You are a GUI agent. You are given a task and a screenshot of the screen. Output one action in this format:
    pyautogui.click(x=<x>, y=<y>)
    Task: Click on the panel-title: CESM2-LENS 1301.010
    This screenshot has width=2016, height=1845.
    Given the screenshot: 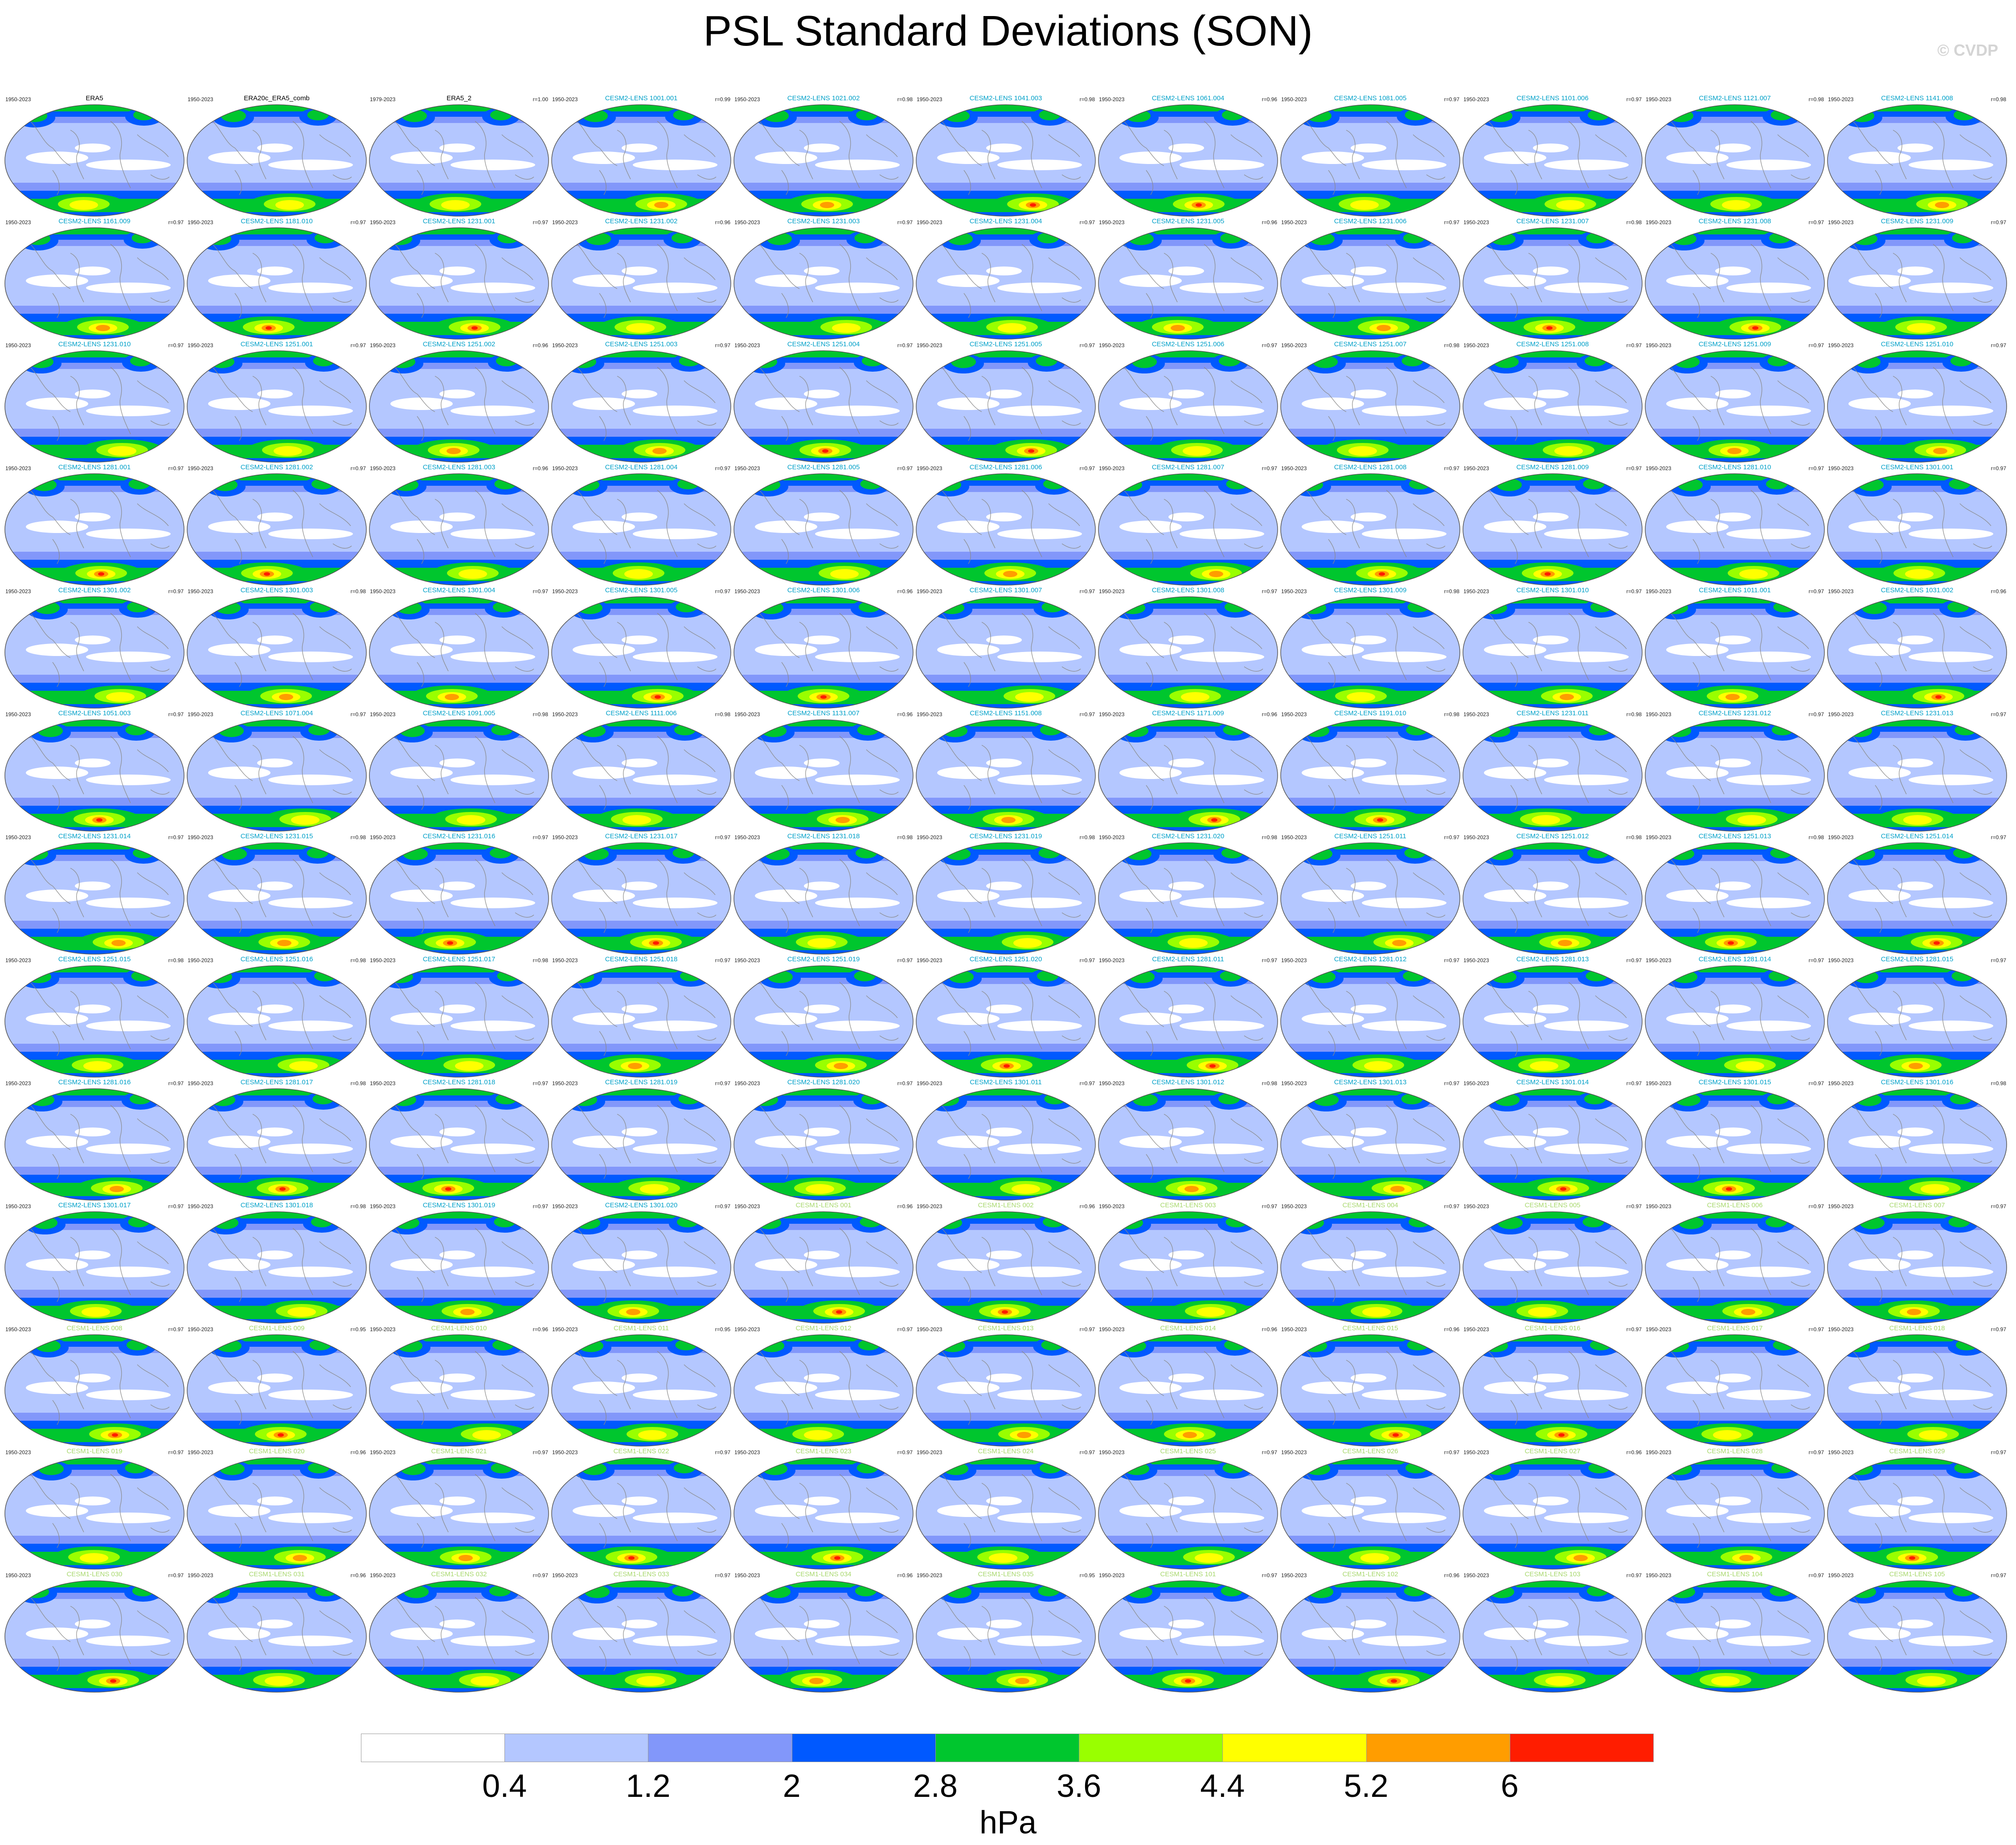 What is the action you would take?
    pyautogui.click(x=1552, y=590)
    